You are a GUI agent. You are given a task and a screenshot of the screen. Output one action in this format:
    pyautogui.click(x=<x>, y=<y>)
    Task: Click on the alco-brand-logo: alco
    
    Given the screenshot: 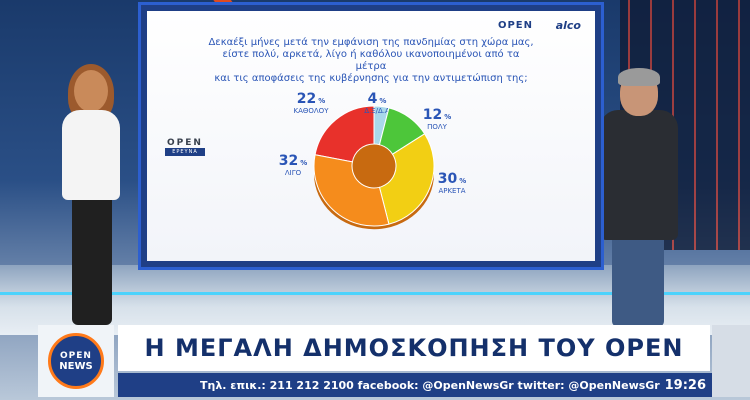 What is the action you would take?
    pyautogui.click(x=568, y=25)
    